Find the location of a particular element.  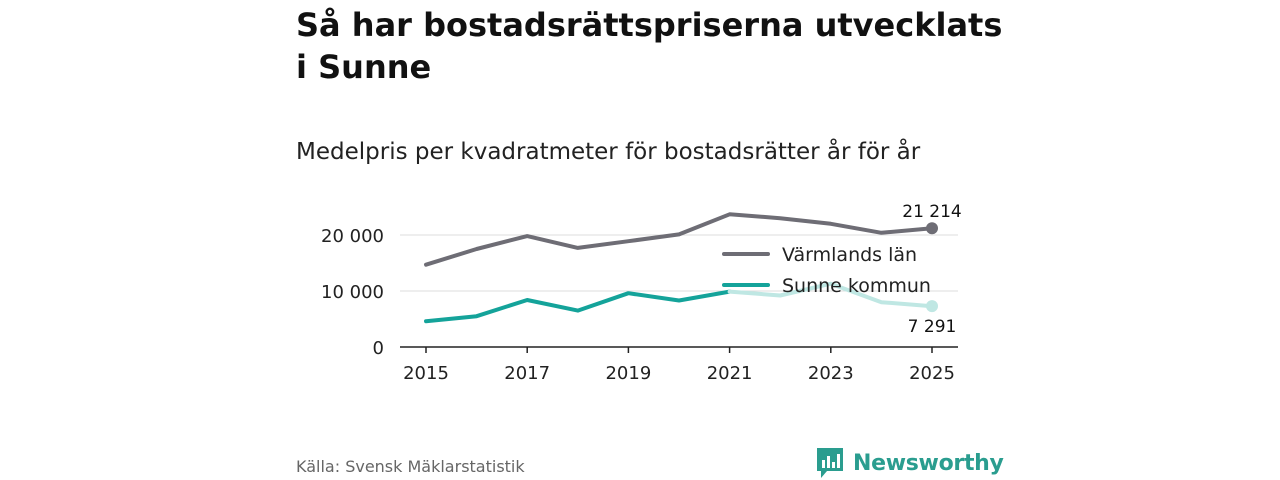

newsworthy-logo-icon is located at coordinates (830, 463).